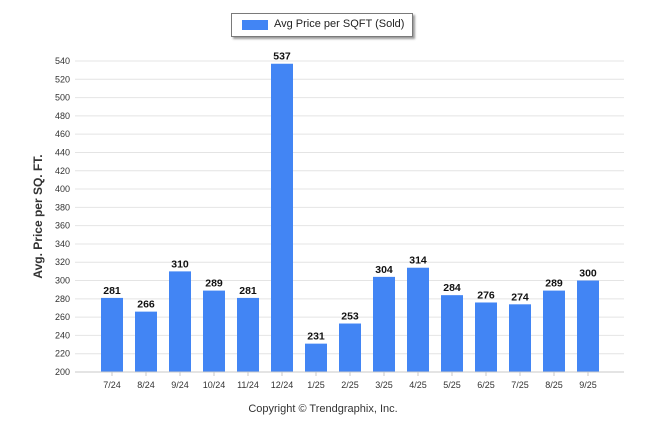 The width and height of the screenshot is (646, 434). Describe the element at coordinates (62, 244) in the screenshot. I see `y-tick-label: 340` at that location.